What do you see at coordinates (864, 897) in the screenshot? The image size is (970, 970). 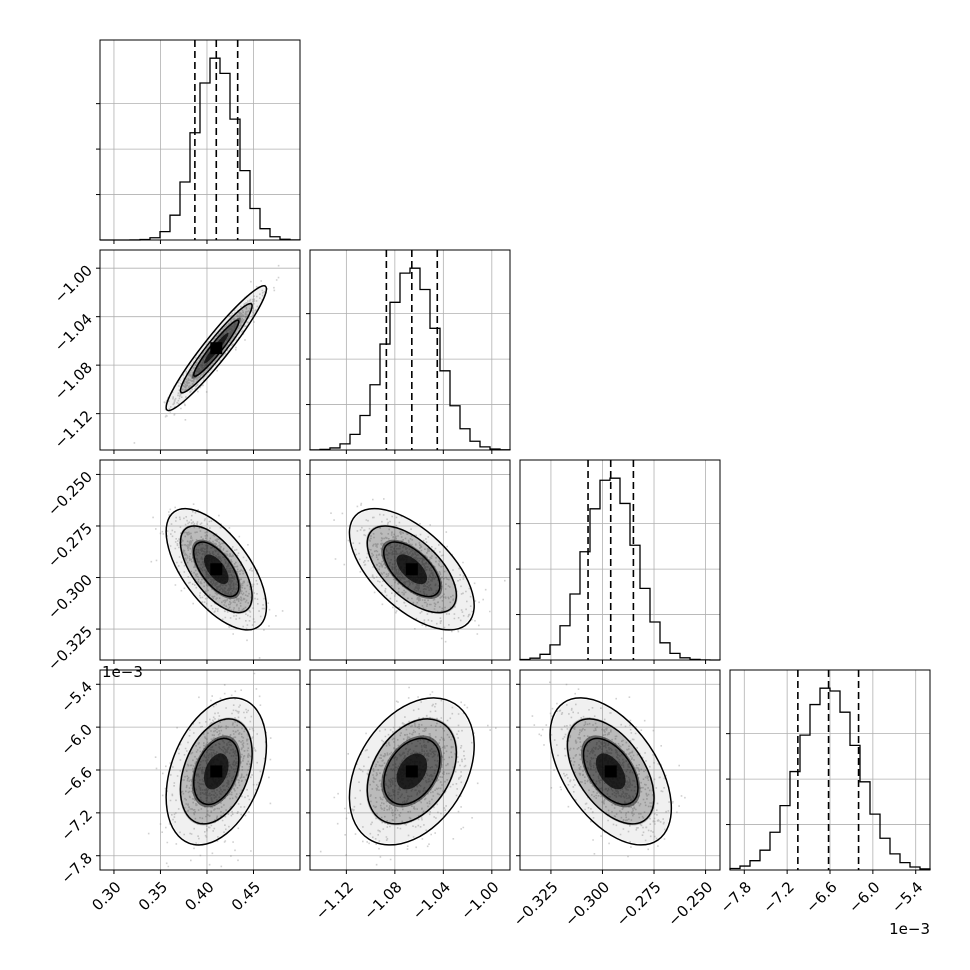 I see `x-tick-label: −6.0` at bounding box center [864, 897].